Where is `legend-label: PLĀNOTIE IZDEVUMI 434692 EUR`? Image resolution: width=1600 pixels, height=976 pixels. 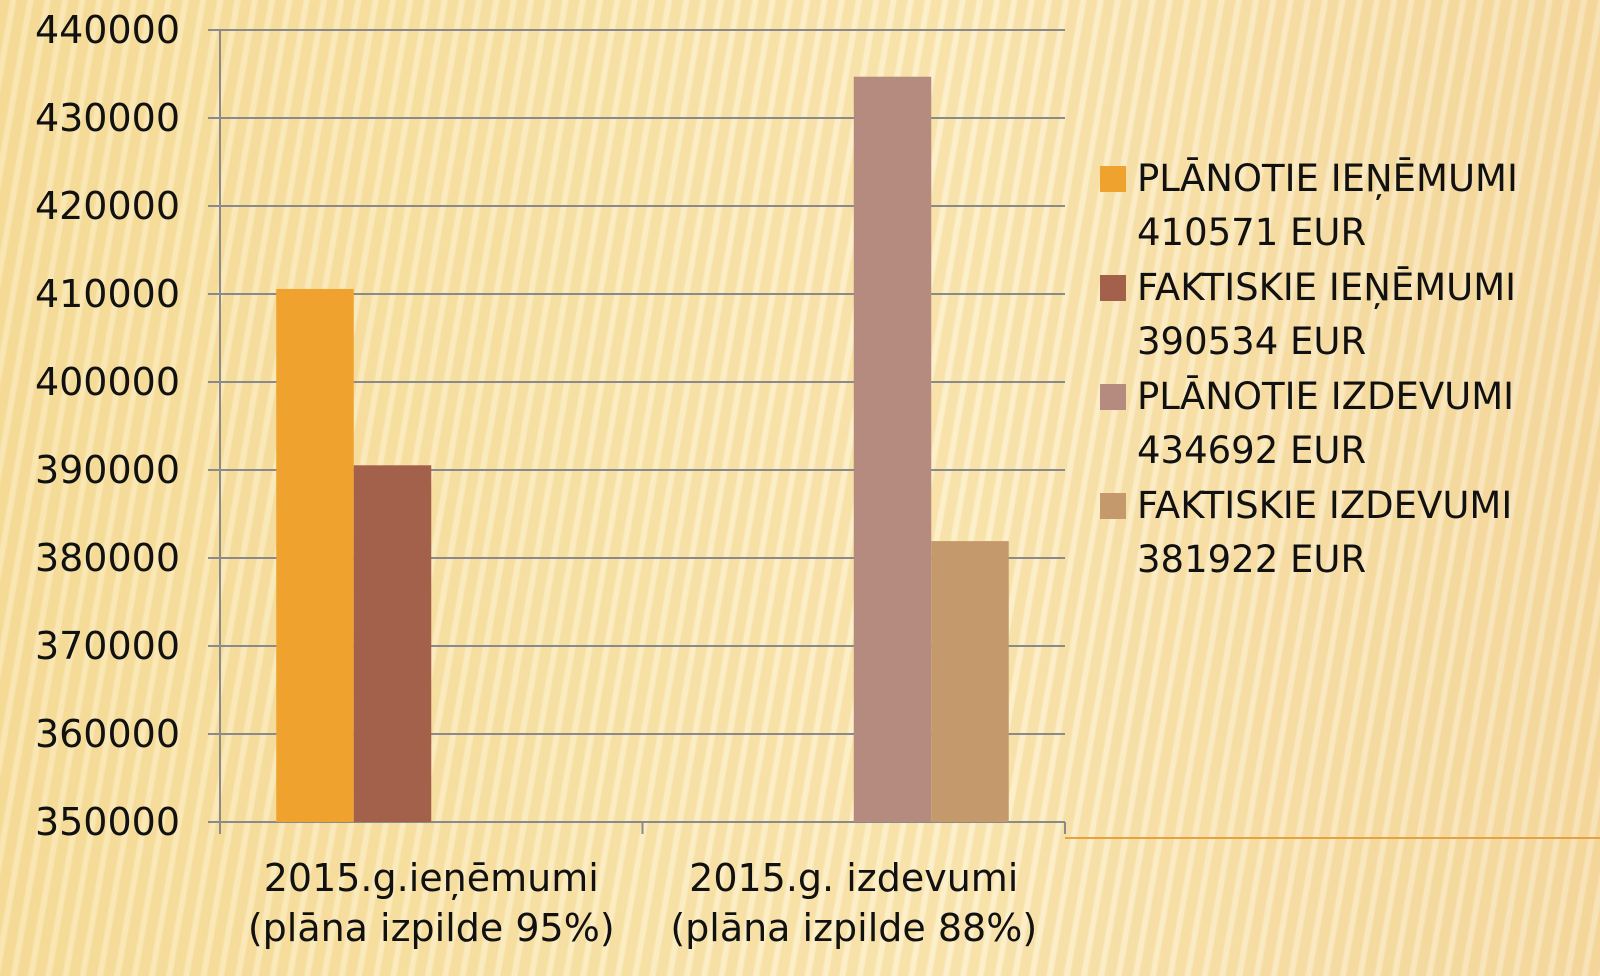
legend-label: PLĀNOTIE IZDEVUMI 434692 EUR is located at coordinates (1326, 423).